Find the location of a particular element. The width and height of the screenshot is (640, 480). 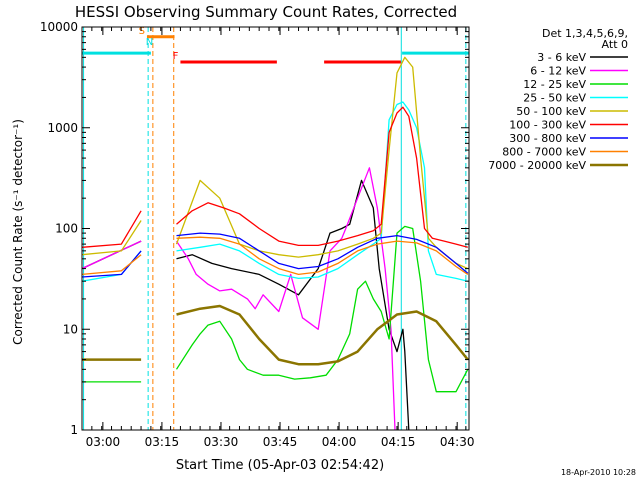

x-tick-label-1: 03:15 is located at coordinates (162, 442).